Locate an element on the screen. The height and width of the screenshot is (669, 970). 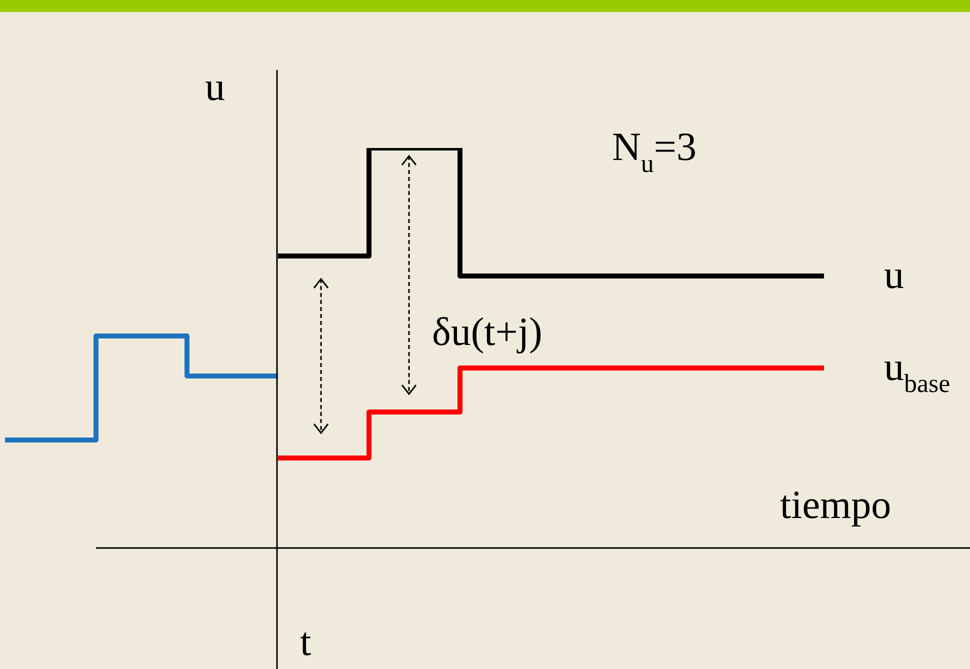
series-label: u is located at coordinates (894, 274).